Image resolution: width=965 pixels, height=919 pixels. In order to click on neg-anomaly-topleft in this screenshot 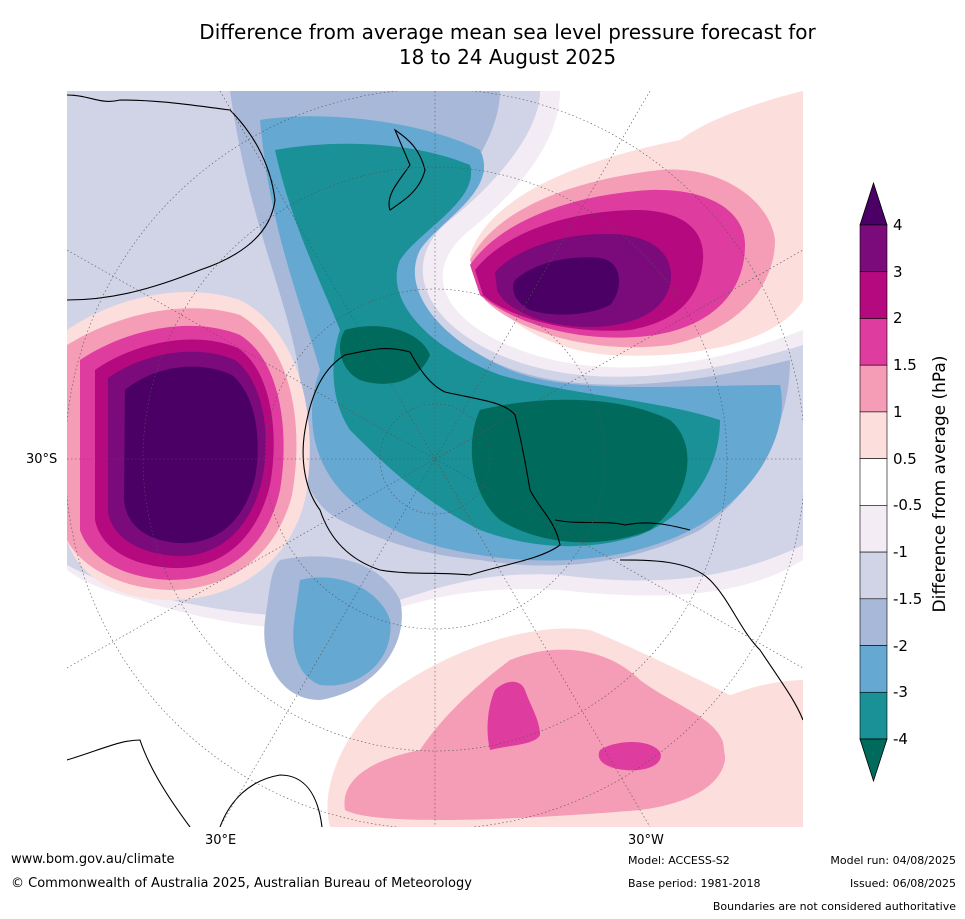, I will do `click(180, 170)`.